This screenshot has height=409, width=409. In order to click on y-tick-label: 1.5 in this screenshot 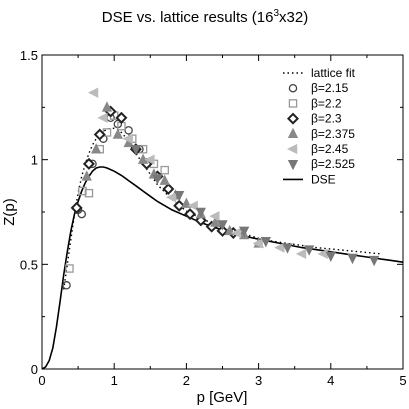, I will do `click(29, 55)`.